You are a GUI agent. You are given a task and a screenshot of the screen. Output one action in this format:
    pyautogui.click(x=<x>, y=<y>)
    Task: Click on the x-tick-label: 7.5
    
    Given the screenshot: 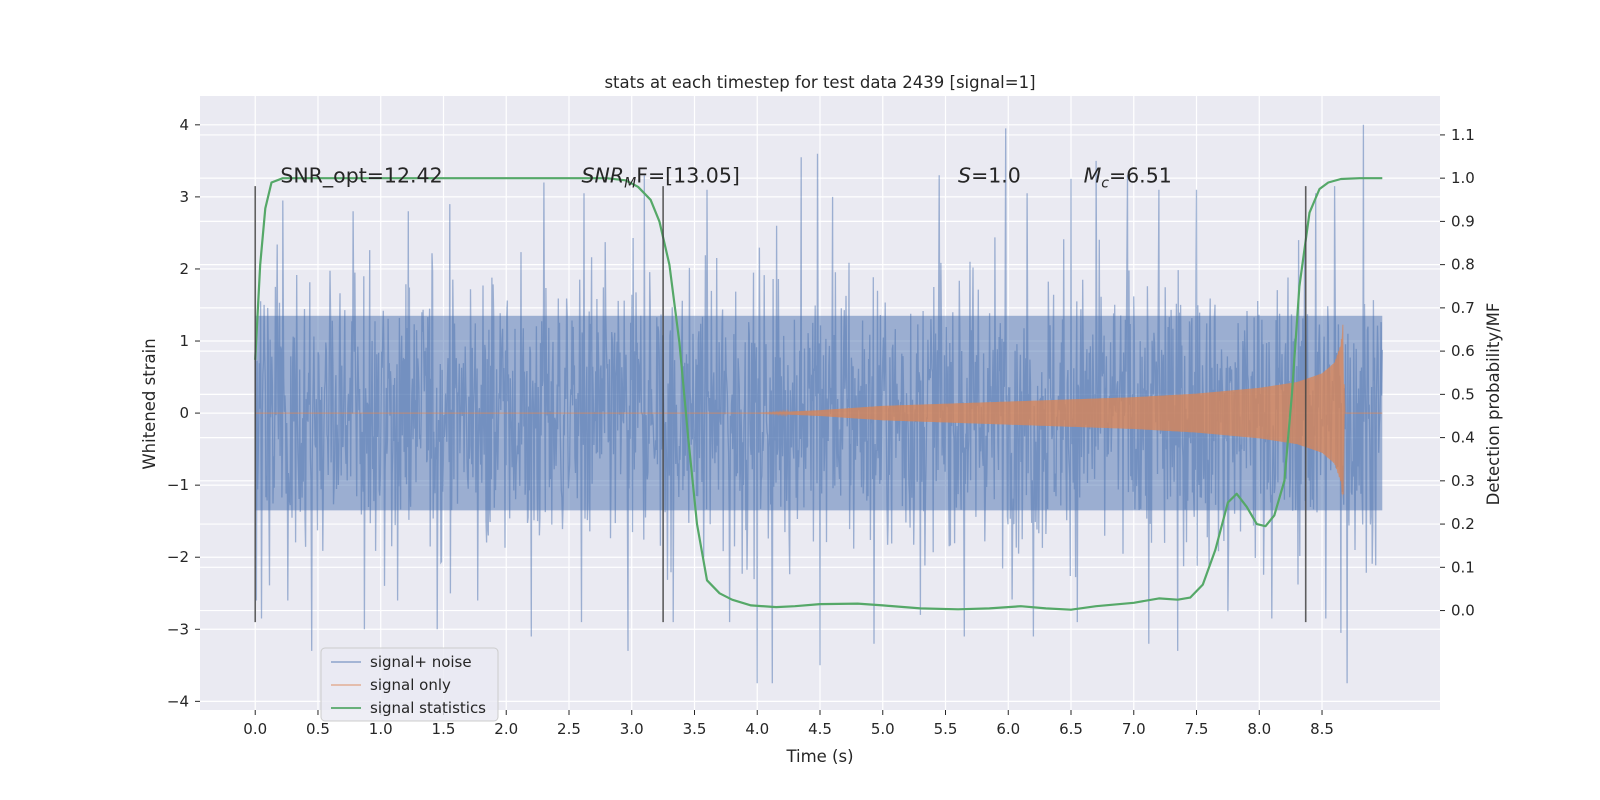 What is the action you would take?
    pyautogui.click(x=1197, y=729)
    